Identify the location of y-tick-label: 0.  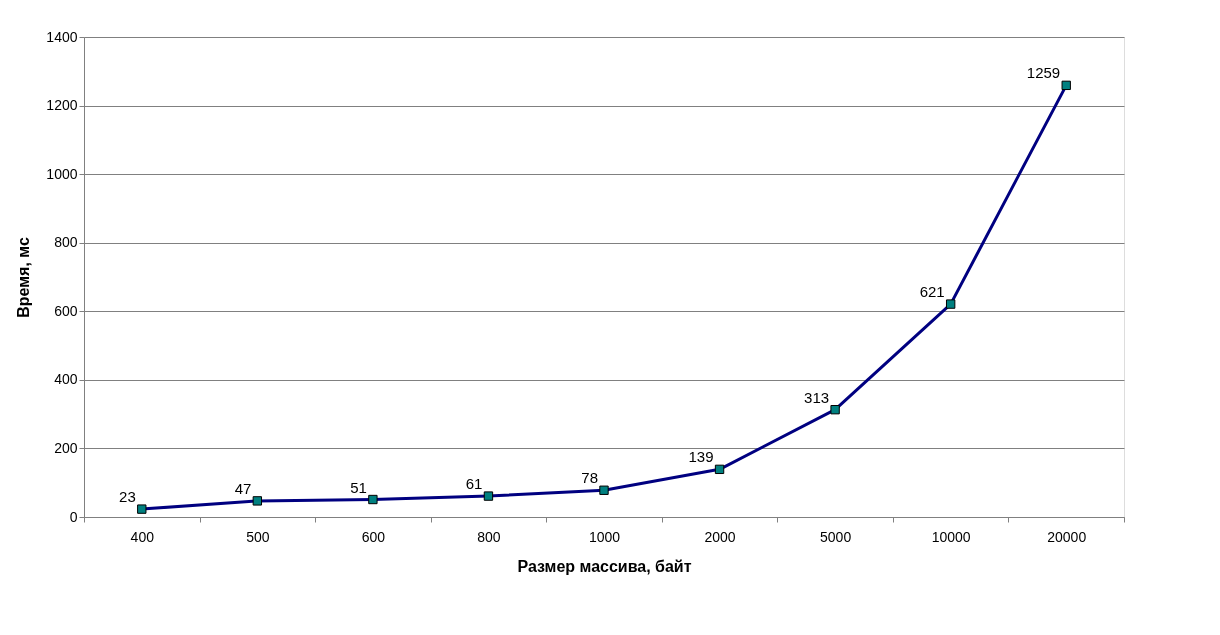
(73, 516).